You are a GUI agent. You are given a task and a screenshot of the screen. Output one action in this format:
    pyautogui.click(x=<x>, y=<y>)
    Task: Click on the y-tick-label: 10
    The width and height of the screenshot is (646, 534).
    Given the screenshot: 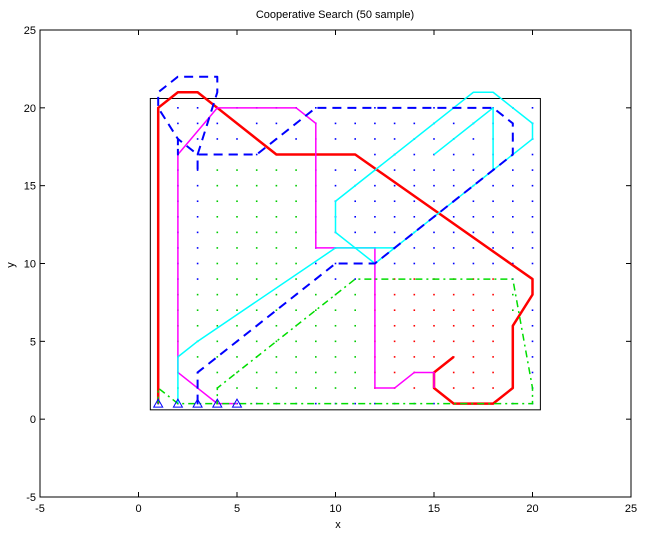 What is the action you would take?
    pyautogui.click(x=30, y=265)
    